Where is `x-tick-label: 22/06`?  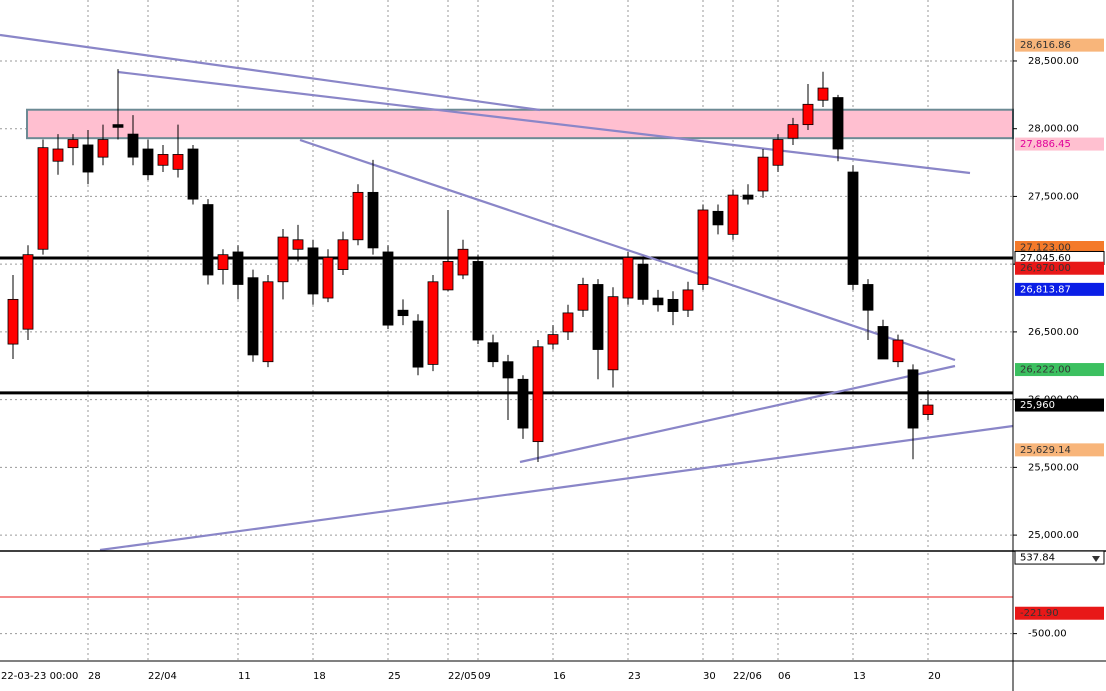 x-tick-label: 22/06 is located at coordinates (747, 676).